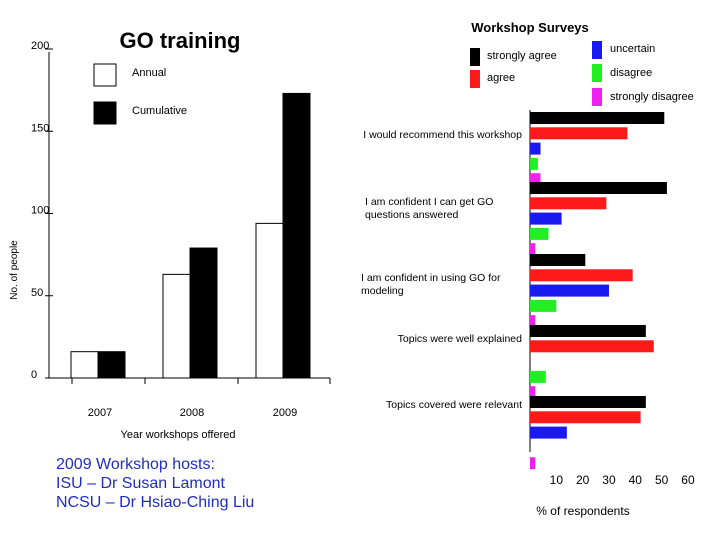  Describe the element at coordinates (557, 480) in the screenshot. I see `surveys-x-tick-label-10: 10` at that location.